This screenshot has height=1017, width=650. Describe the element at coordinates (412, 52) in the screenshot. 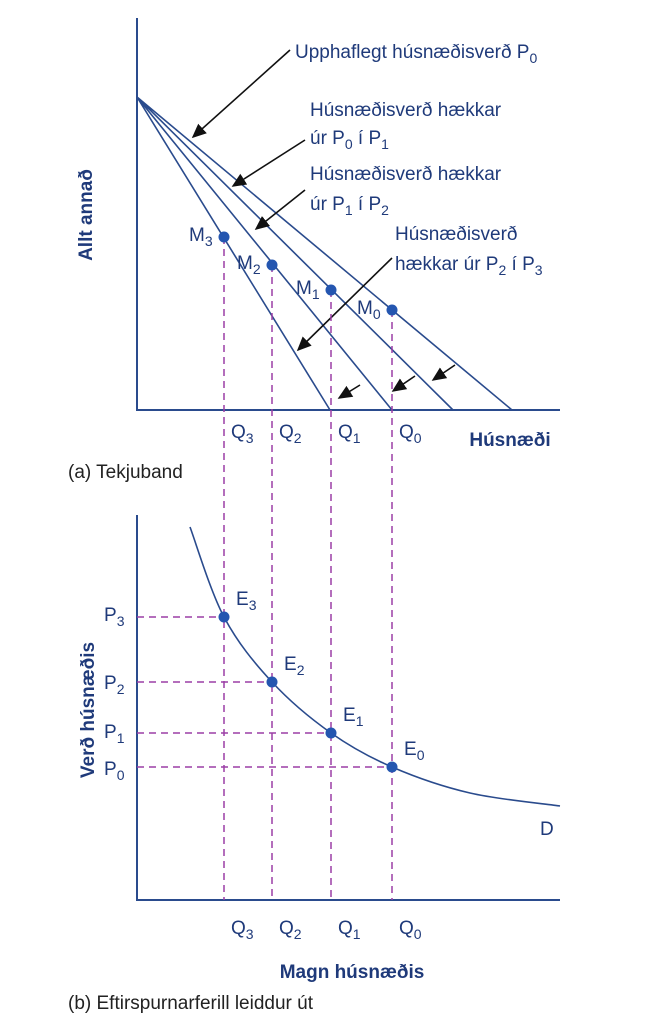

I see `label-text: Upphaflegt húsnæðisverð P` at that location.